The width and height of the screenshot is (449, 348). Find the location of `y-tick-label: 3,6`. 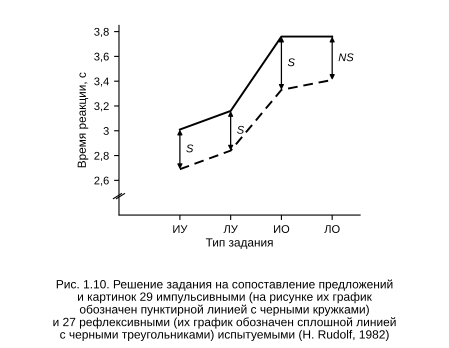

y-tick-label: 3,6 is located at coordinates (101, 57).